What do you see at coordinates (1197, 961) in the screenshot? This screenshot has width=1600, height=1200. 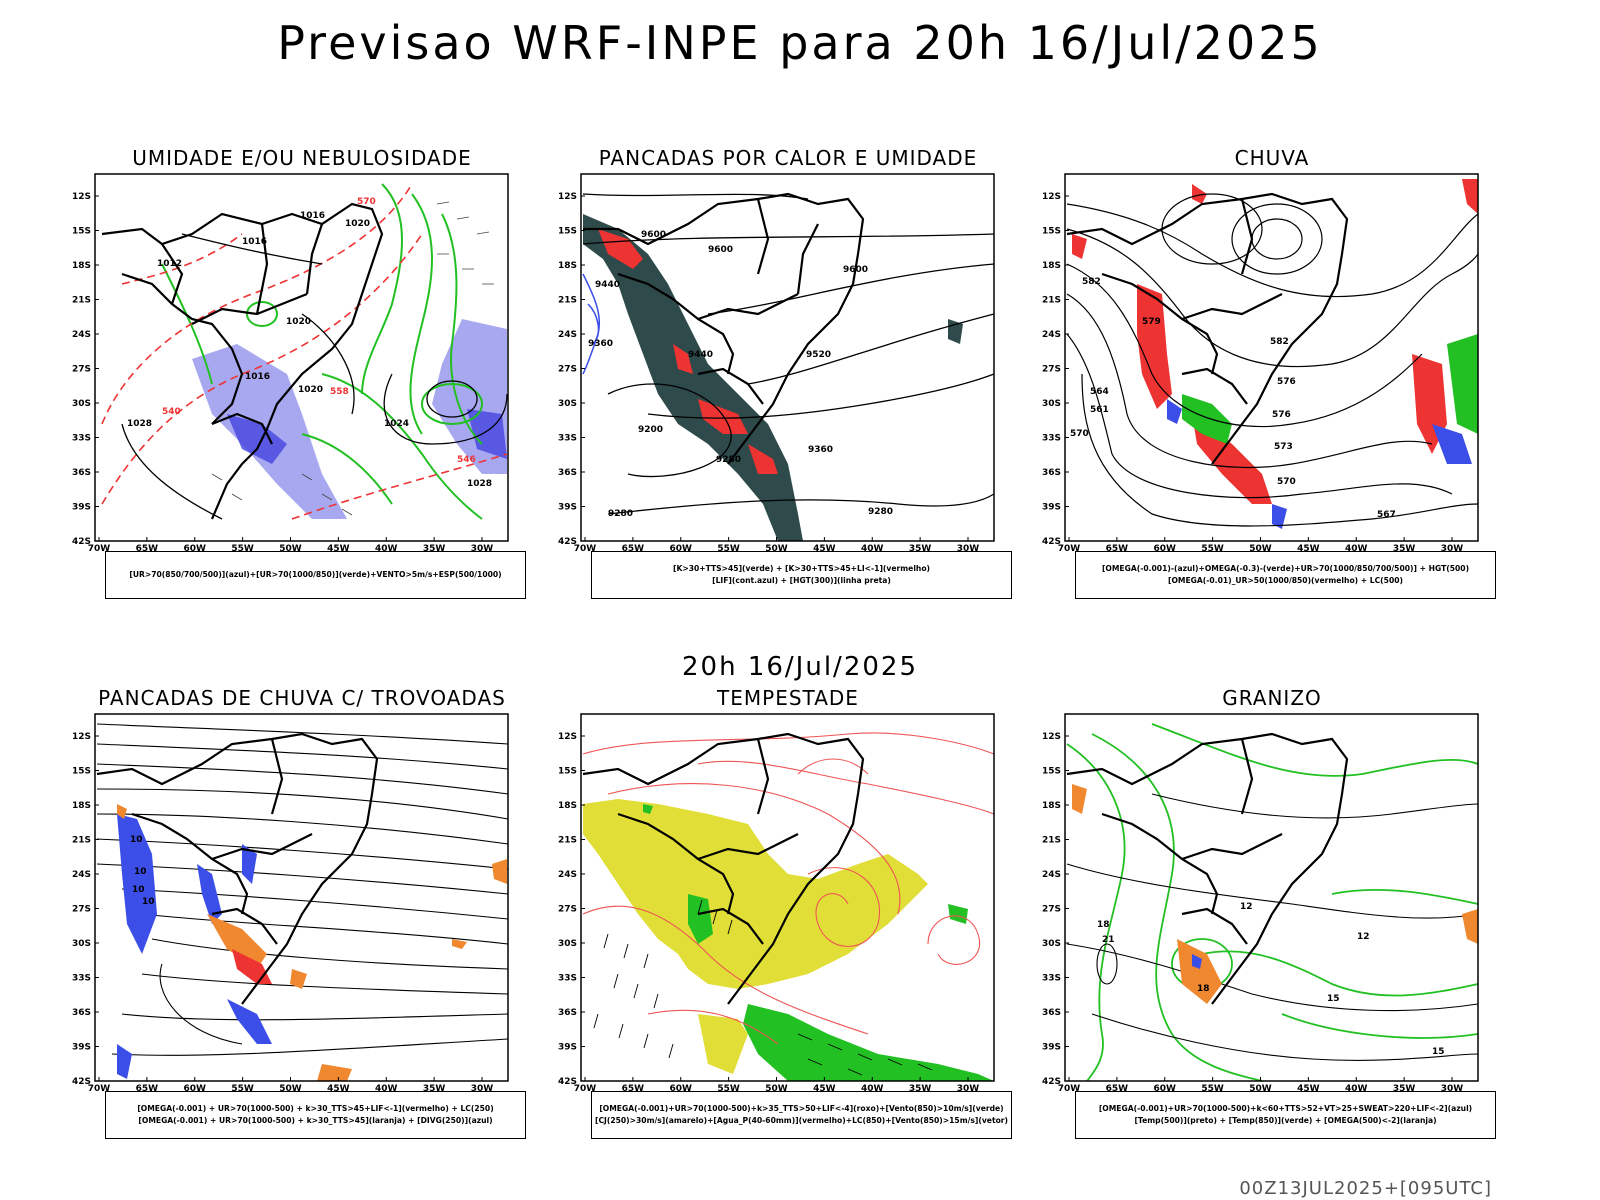 I see `blue-hail-shading` at bounding box center [1197, 961].